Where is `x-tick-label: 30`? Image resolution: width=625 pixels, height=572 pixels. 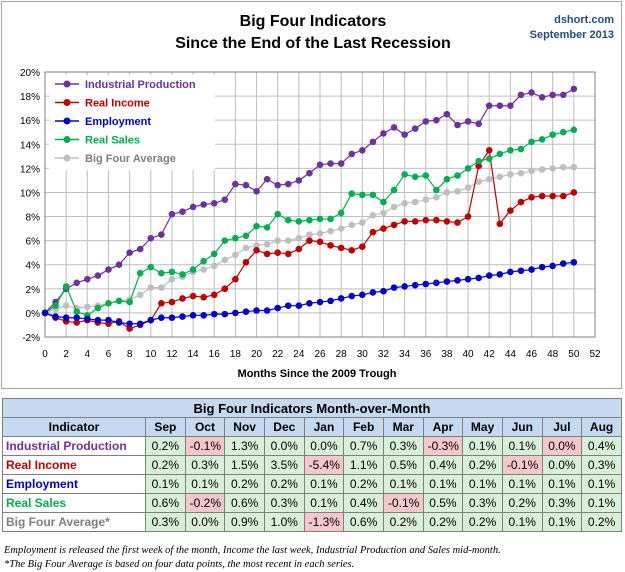
x-tick-label: 30 is located at coordinates (363, 354).